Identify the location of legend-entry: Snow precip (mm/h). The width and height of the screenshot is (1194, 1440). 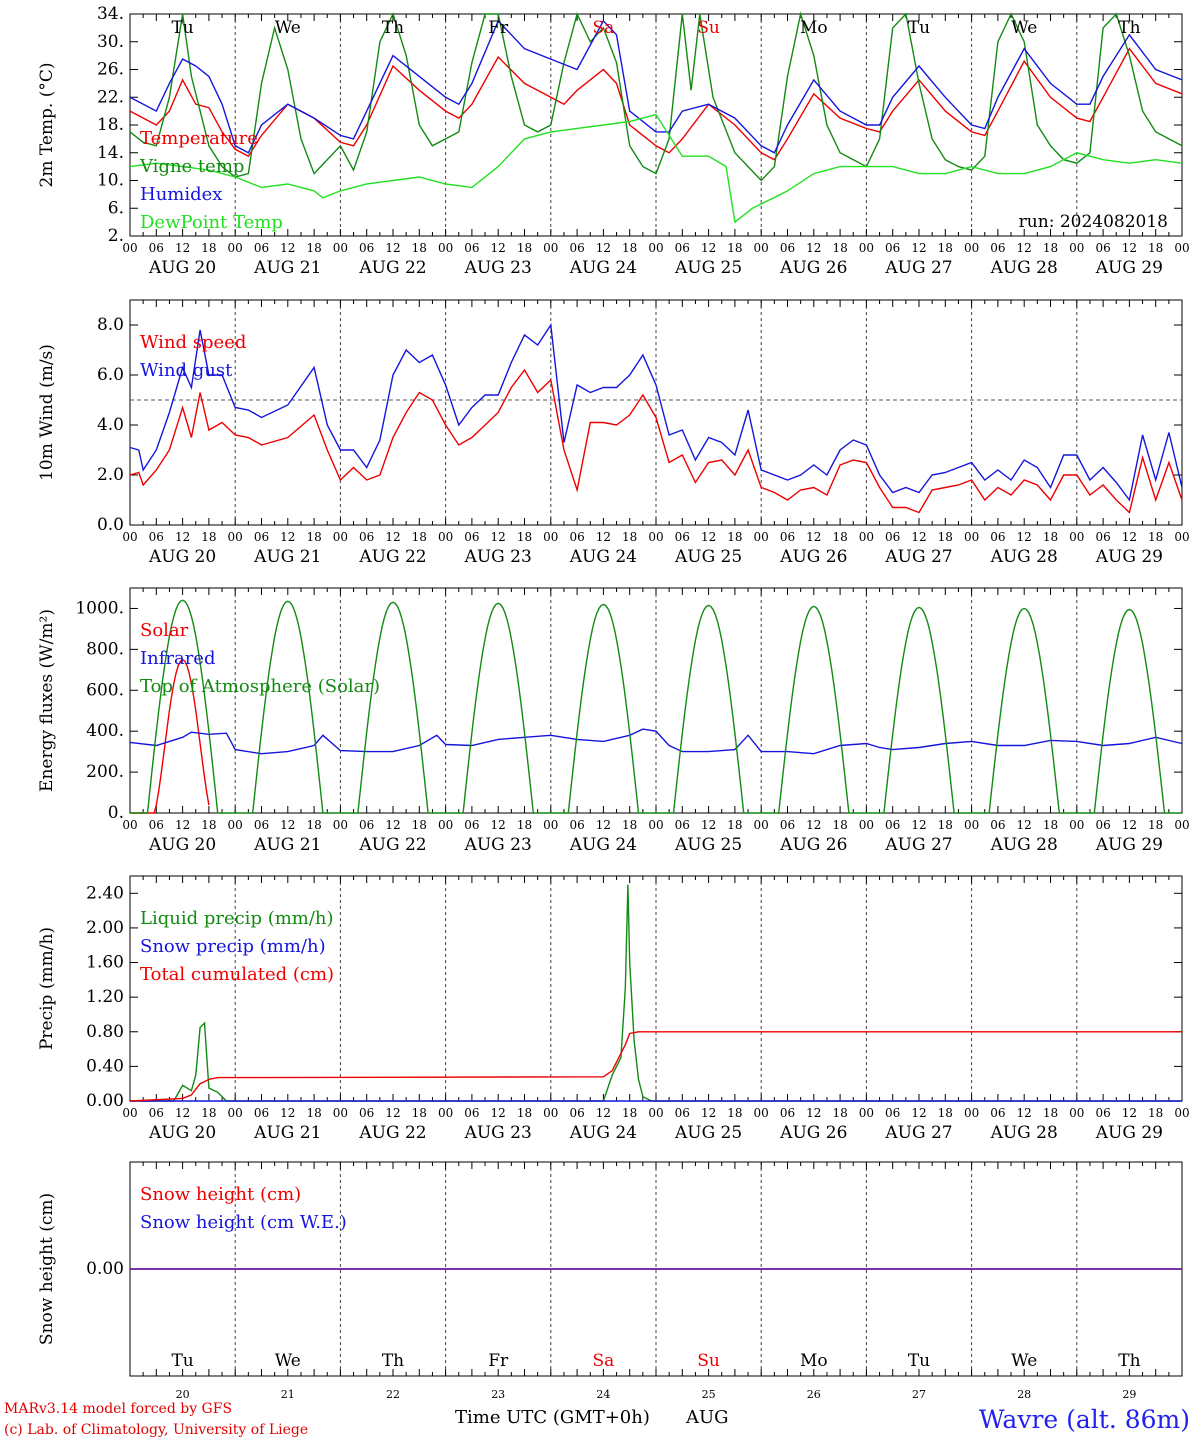
(233, 946).